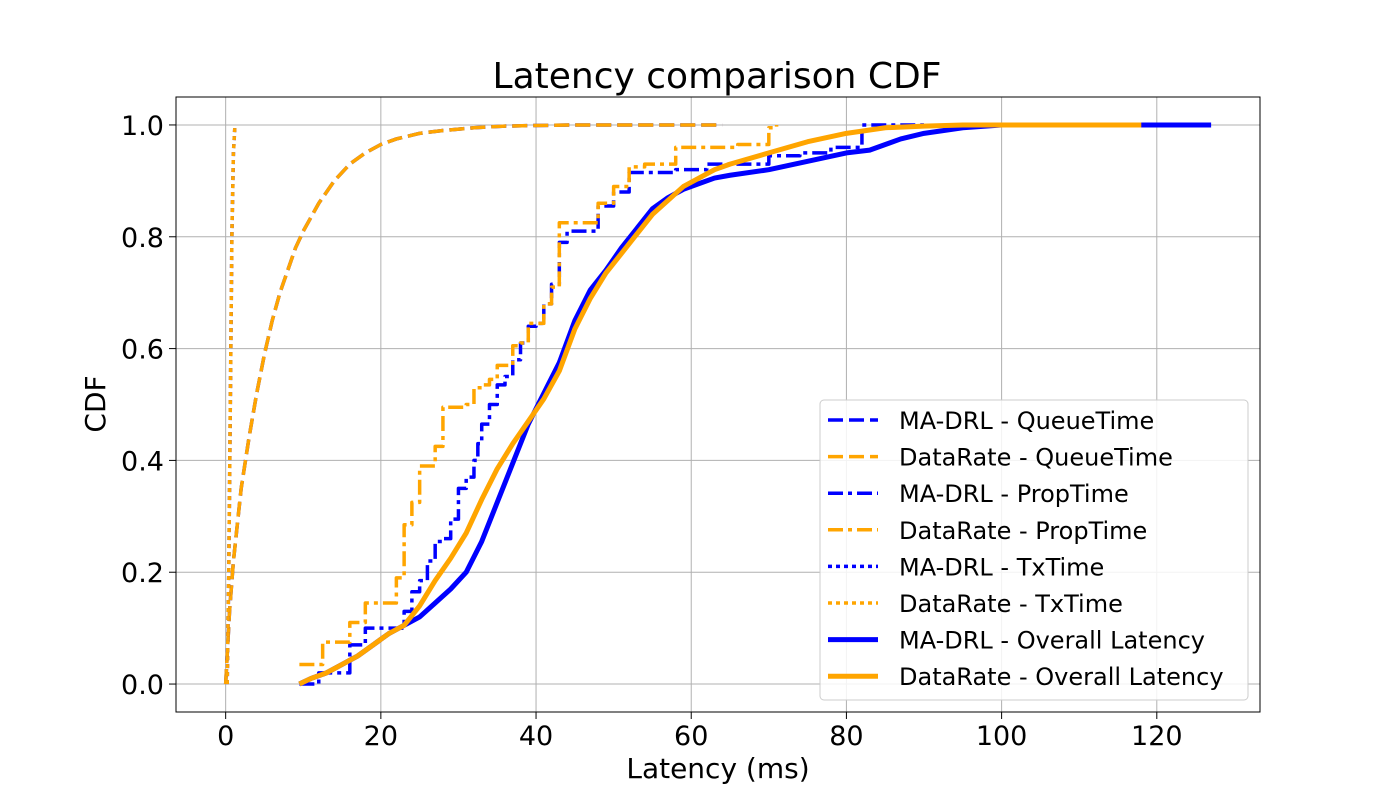  What do you see at coordinates (1157, 736) in the screenshot?
I see `x-tick-label: 120` at bounding box center [1157, 736].